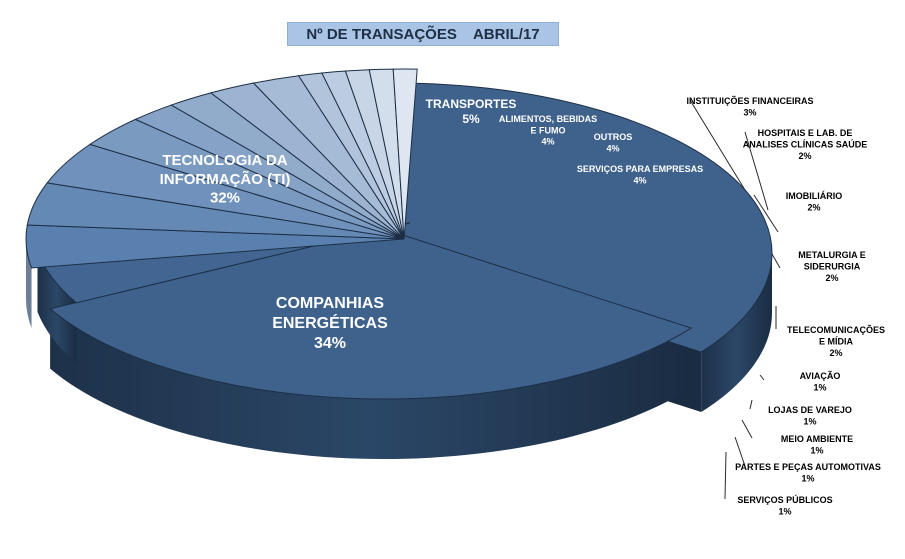 The height and width of the screenshot is (559, 905). What do you see at coordinates (330, 323) in the screenshot?
I see `slice-label-0: COMPANHIAS ENERGÉTICAS 34%` at bounding box center [330, 323].